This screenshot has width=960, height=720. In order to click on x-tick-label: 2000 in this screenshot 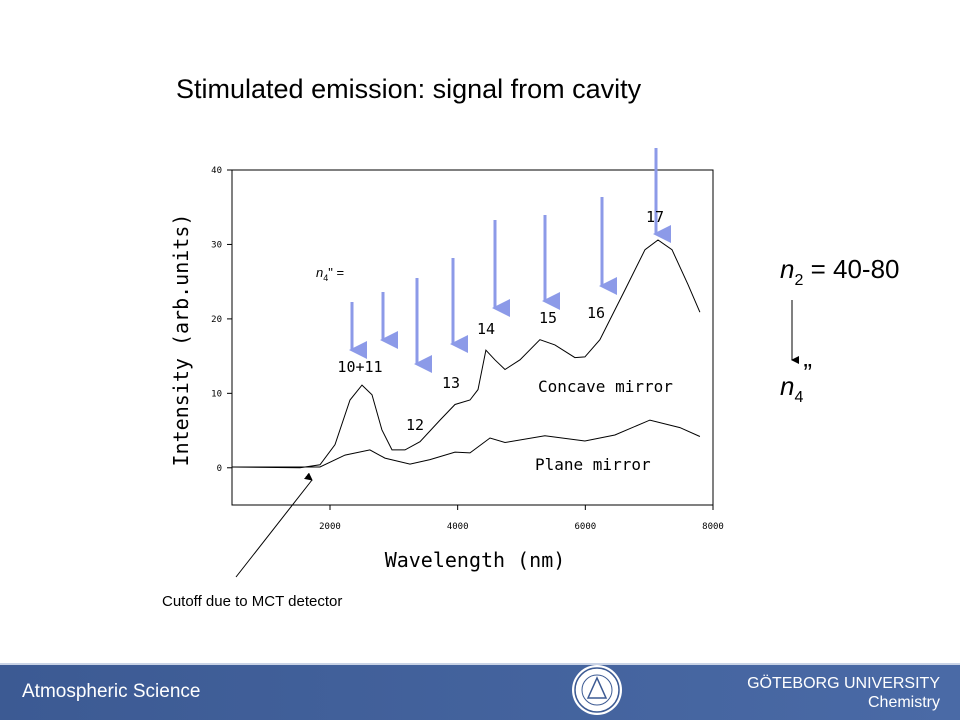, I will do `click(330, 527)`.